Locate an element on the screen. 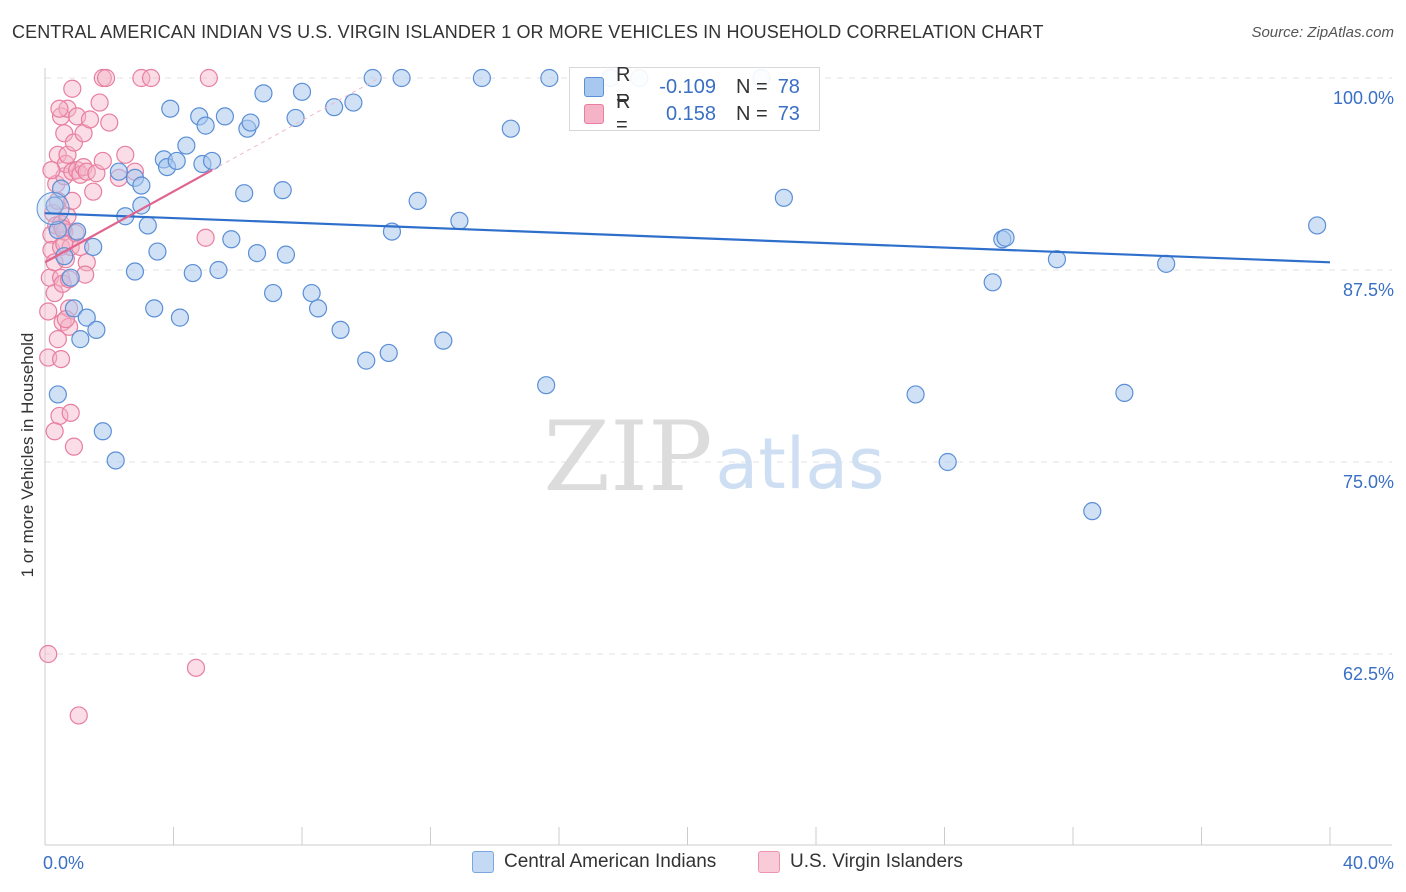 Image resolution: width=1406 pixels, height=892 pixels. legend-swatch-pink is located at coordinates (769, 862).